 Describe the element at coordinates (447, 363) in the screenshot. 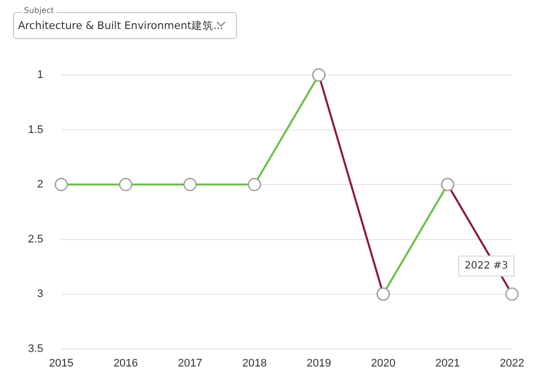

I see `x-tick-label: 2021` at that location.